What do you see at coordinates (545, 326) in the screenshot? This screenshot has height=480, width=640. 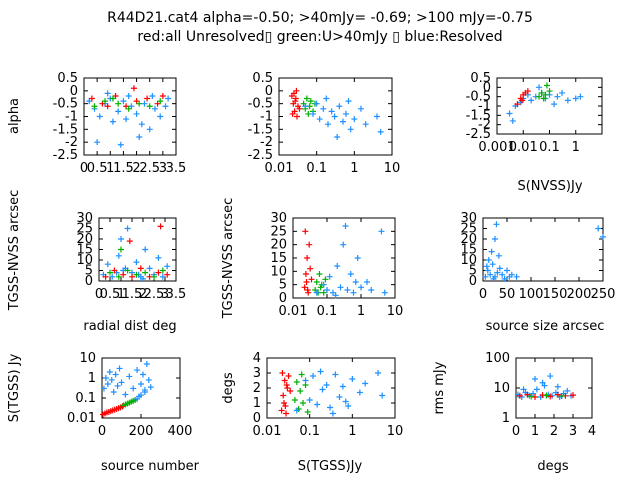 I see `x-axis-label: source size arcsec` at bounding box center [545, 326].